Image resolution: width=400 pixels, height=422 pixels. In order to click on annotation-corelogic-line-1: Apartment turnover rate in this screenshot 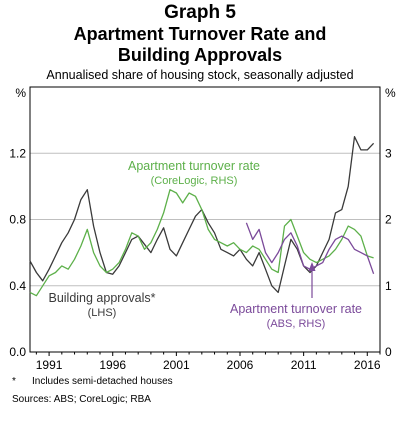, I will do `click(194, 166)`.